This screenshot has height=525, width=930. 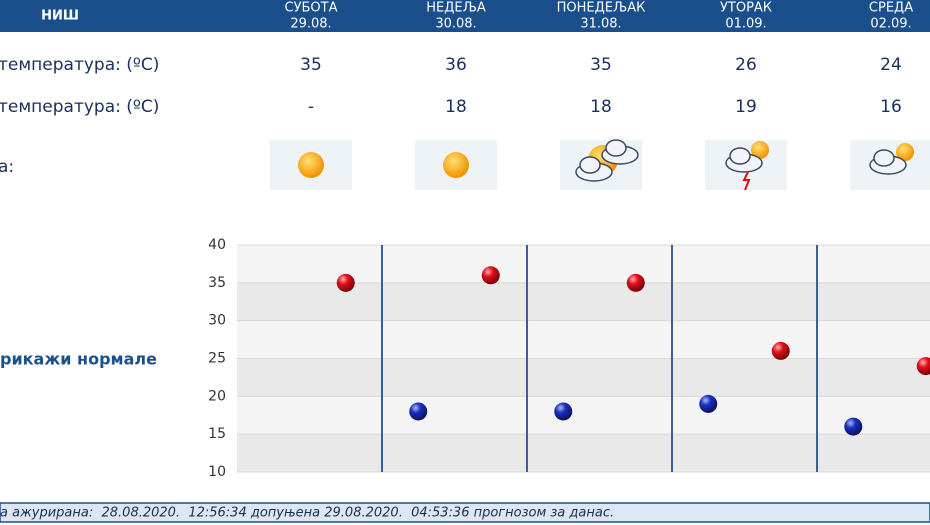 I want to click on y-tick-label: 25, so click(x=217, y=359).